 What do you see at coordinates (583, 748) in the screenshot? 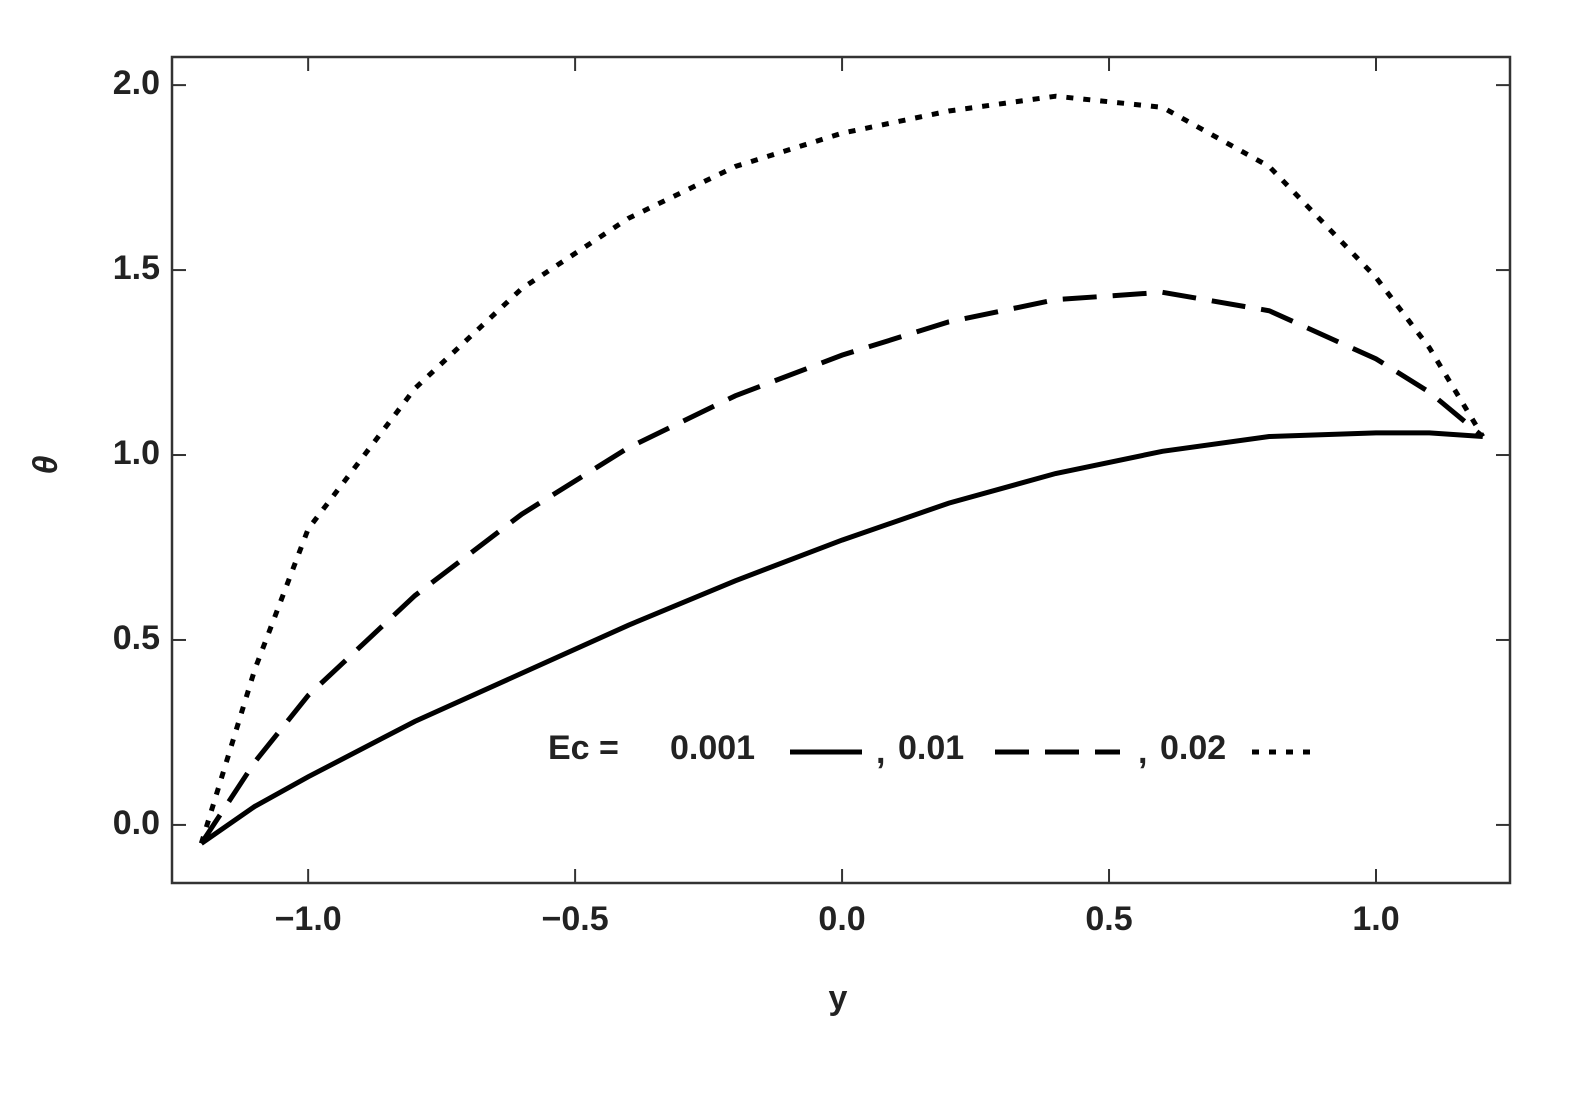
I see `legend-title: Ec =` at bounding box center [583, 748].